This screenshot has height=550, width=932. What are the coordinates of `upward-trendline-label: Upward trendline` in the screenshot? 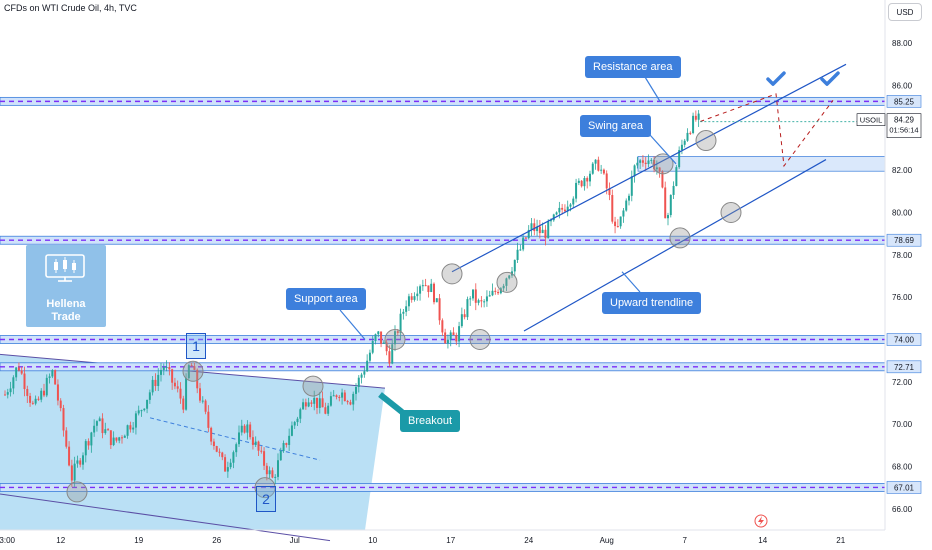 It's located at (652, 303).